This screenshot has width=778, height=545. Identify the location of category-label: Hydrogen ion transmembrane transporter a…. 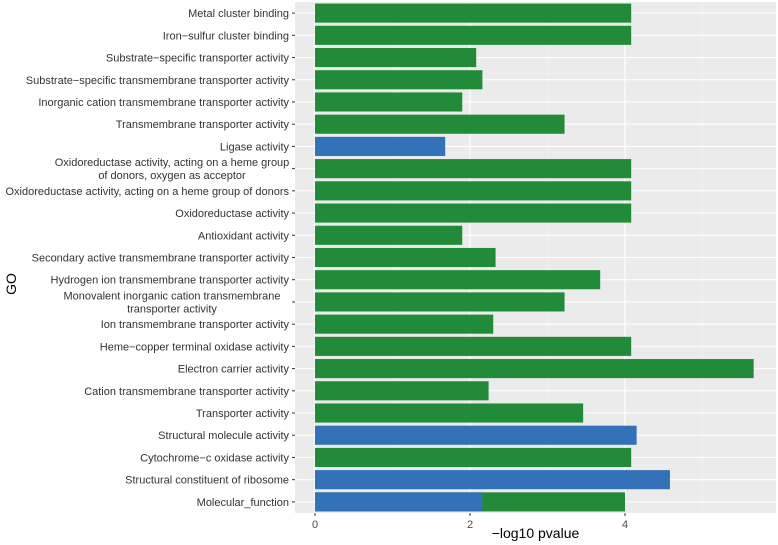
(170, 281).